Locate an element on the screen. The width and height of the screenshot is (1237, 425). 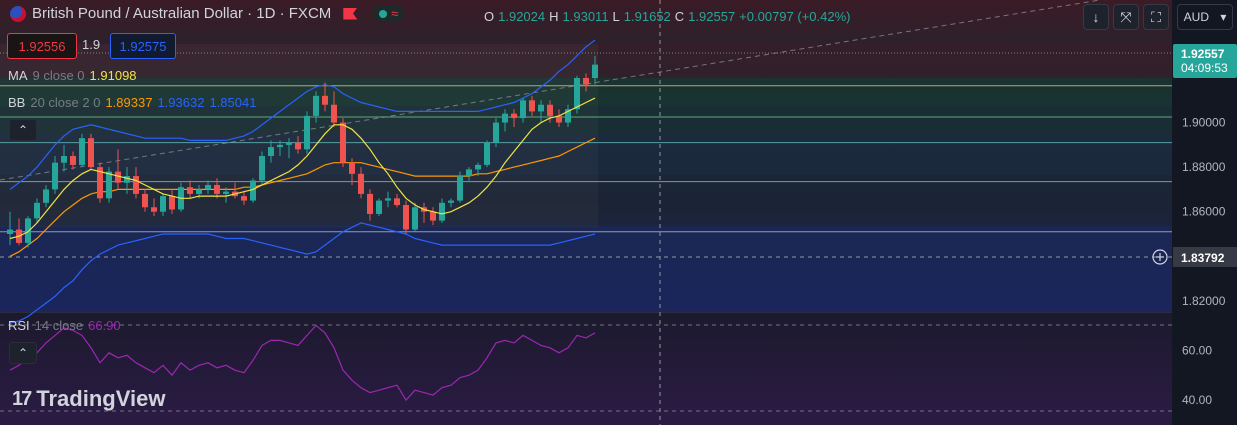
countdown-label: 04:09:53 is located at coordinates (1204, 68).